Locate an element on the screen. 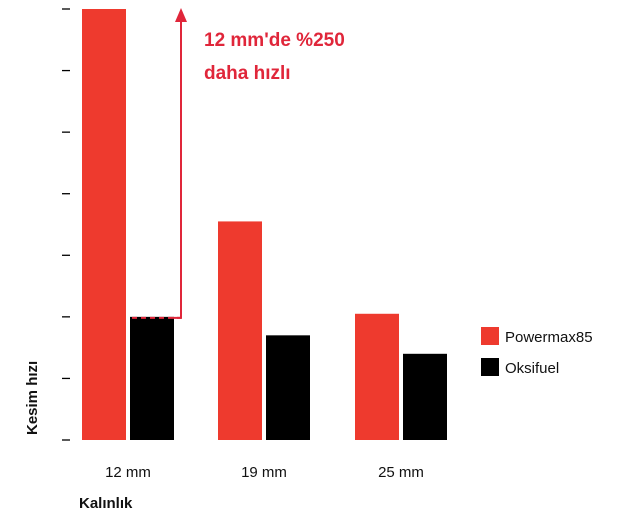 The width and height of the screenshot is (627, 515). x-tick-label-25mm: 25 mm is located at coordinates (401, 472).